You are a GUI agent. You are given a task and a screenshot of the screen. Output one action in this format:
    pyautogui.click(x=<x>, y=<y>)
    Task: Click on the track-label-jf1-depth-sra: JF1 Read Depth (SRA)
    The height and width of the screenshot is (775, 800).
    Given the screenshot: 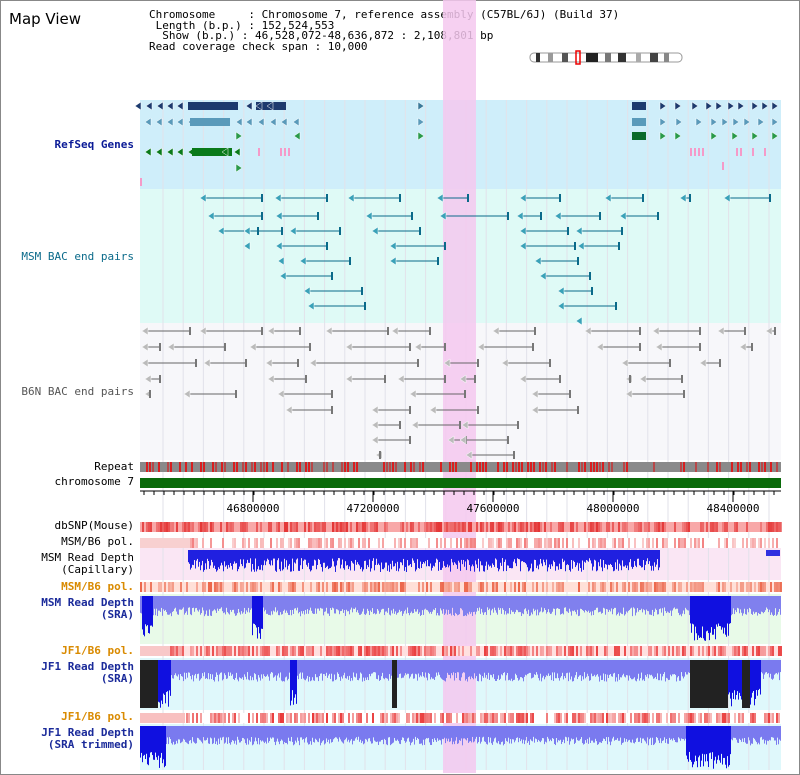 What is the action you would take?
    pyautogui.click(x=87, y=672)
    